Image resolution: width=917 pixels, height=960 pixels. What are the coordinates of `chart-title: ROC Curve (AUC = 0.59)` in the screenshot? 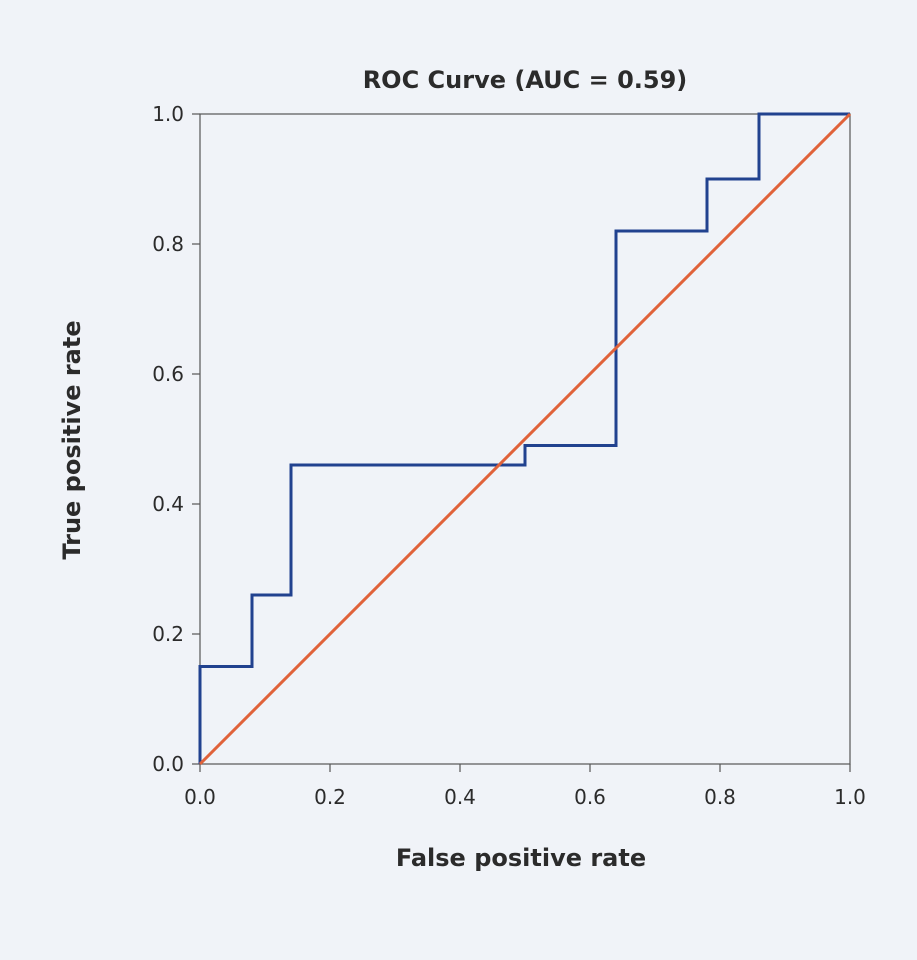 It's located at (525, 80).